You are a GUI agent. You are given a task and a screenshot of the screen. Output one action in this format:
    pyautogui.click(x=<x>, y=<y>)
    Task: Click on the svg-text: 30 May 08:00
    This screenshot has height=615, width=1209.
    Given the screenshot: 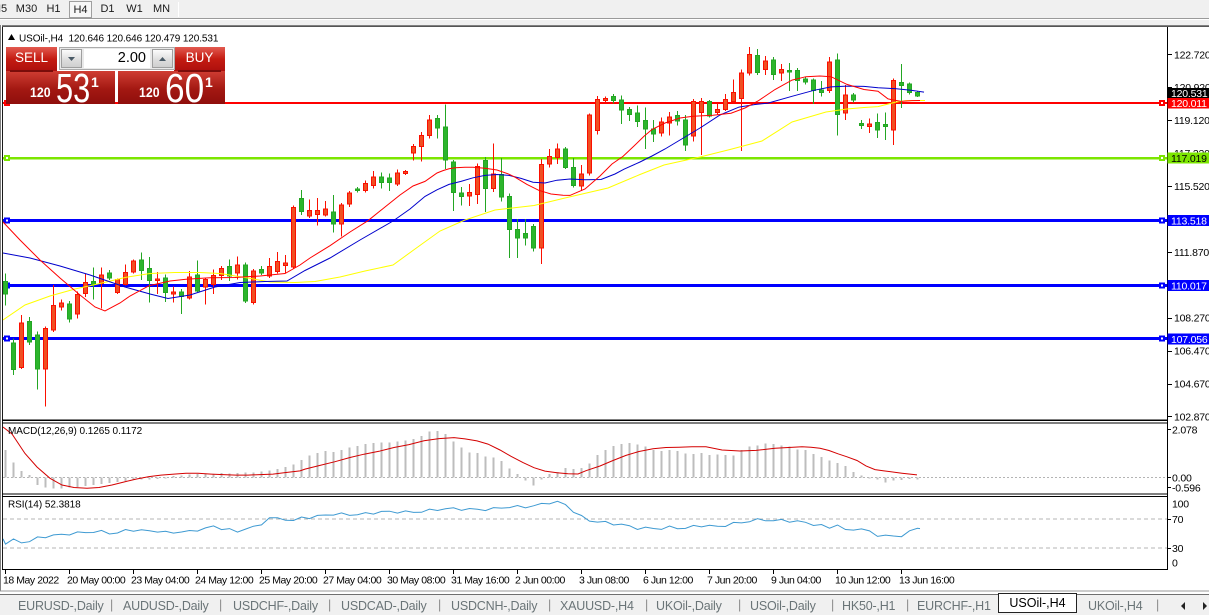 What is the action you would take?
    pyautogui.click(x=416, y=581)
    